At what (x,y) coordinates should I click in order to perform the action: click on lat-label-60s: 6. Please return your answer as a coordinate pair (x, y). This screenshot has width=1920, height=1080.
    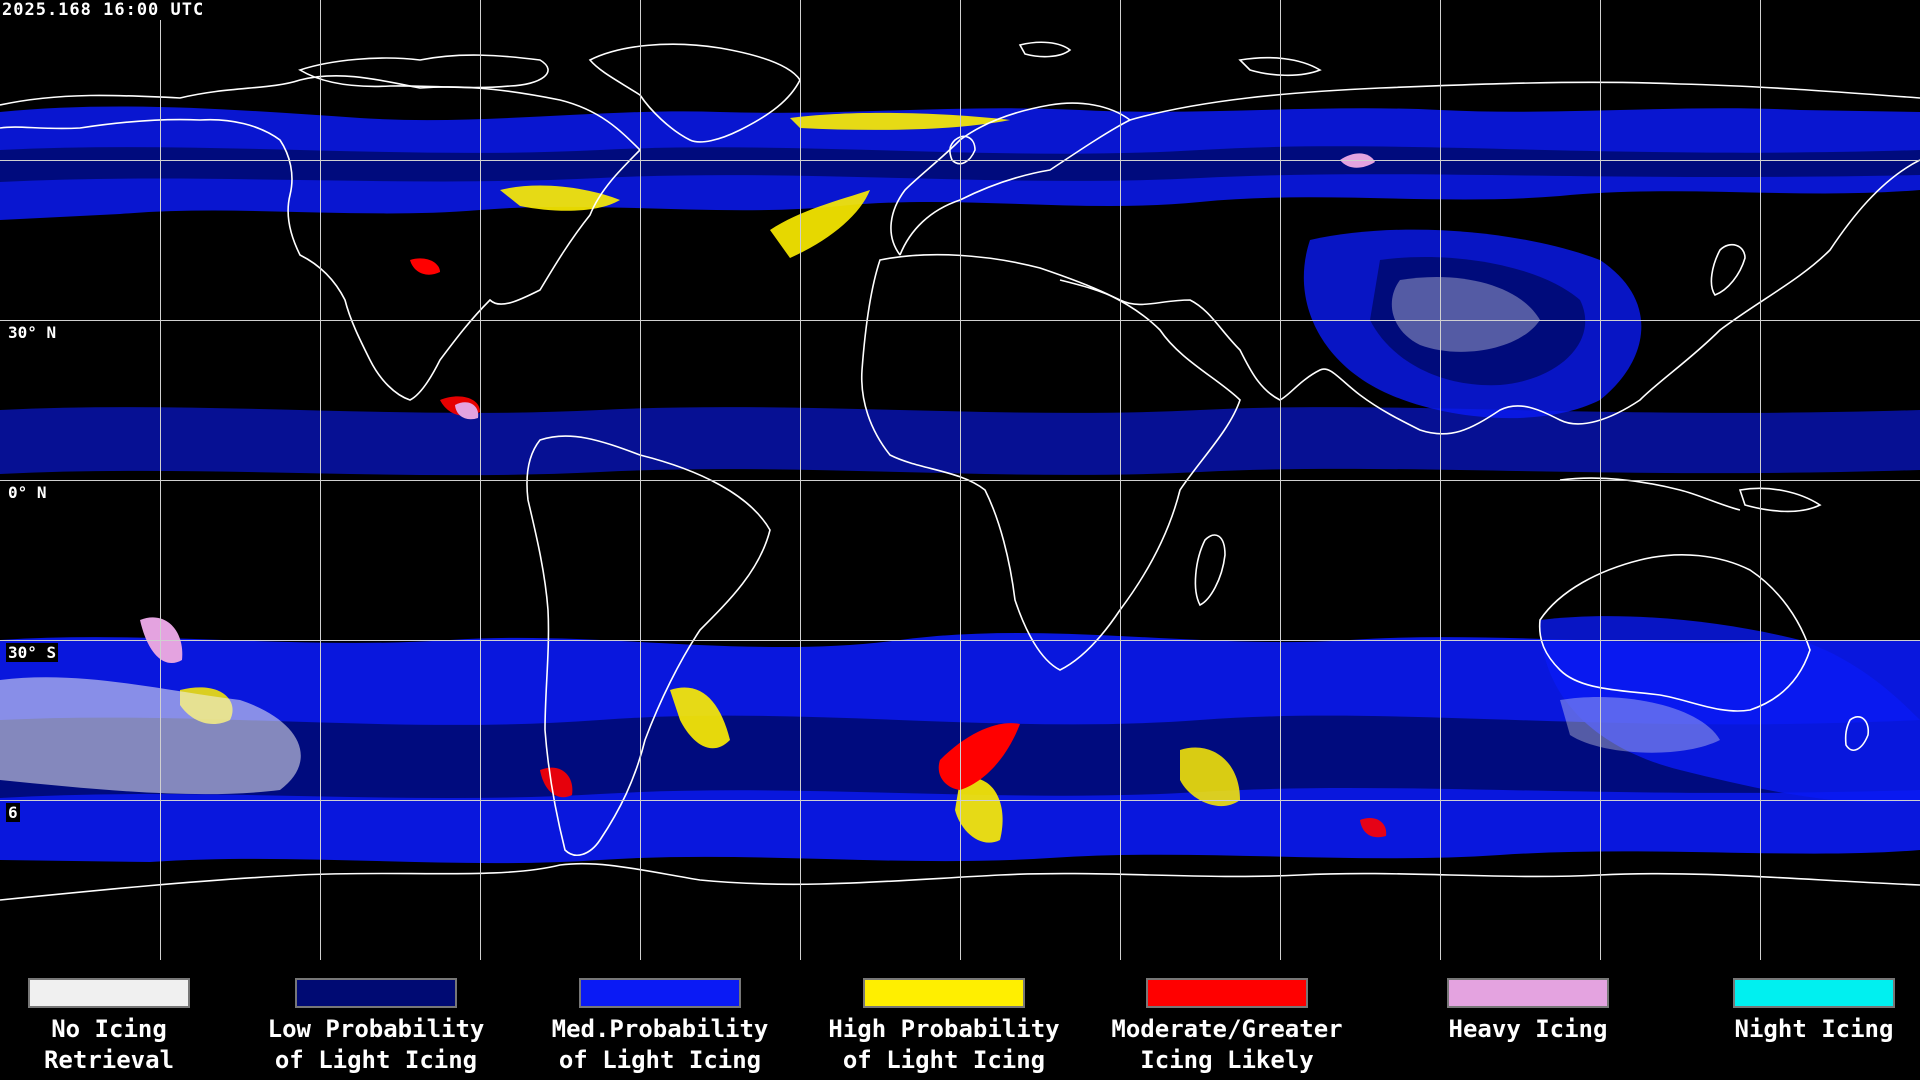
    Looking at the image, I should click on (13, 812).